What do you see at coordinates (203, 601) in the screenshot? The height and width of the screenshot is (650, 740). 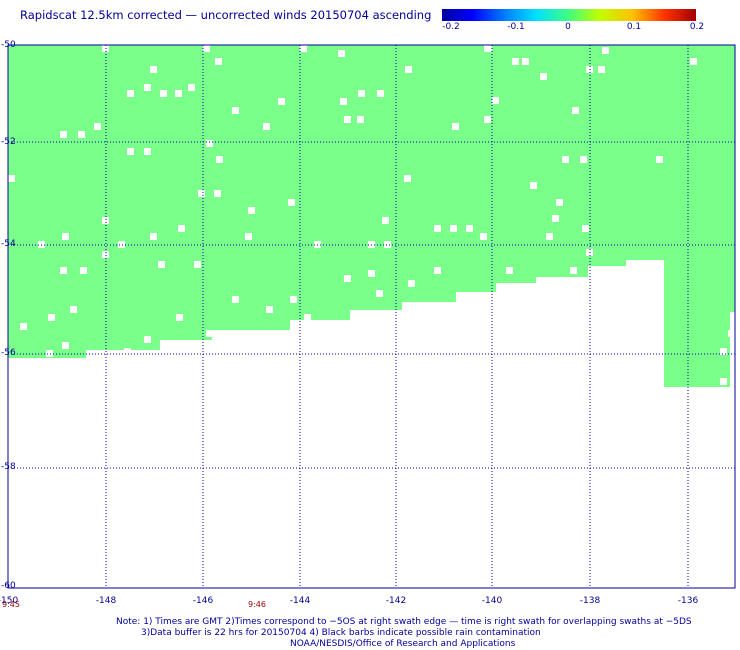 I see `lon-label: -146` at bounding box center [203, 601].